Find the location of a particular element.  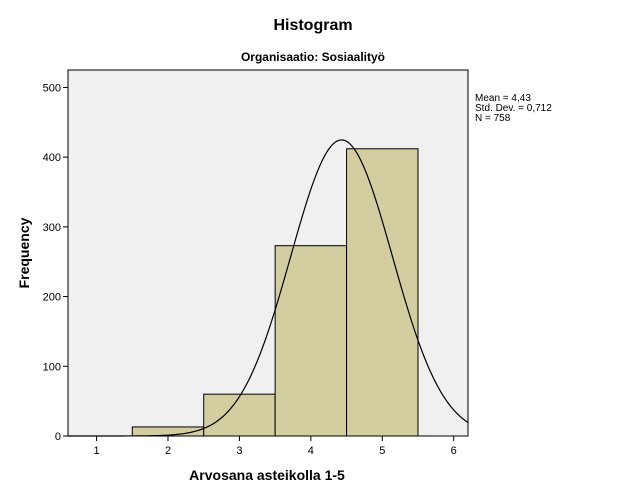

stats-n: N = 758 is located at coordinates (493, 118).